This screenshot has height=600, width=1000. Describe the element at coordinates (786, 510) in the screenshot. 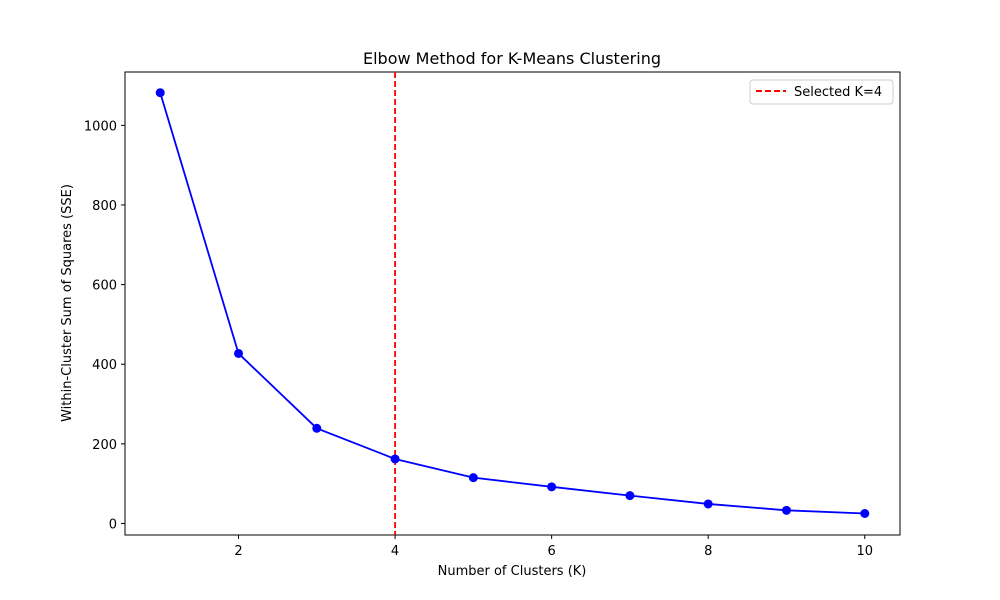

I see `data-point-k9` at that location.